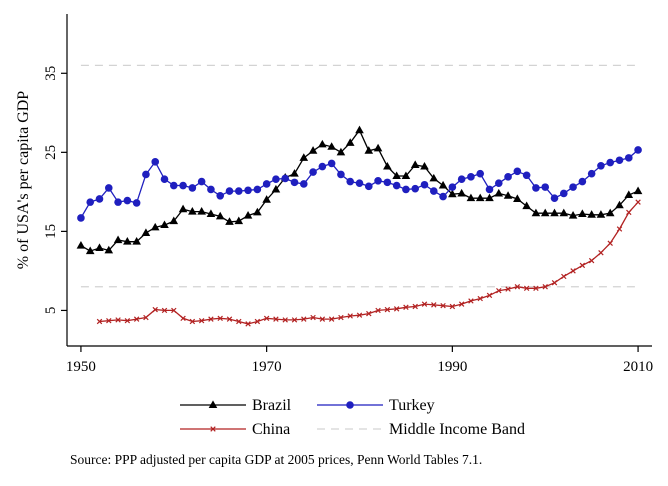 This screenshot has height=486, width=668. What do you see at coordinates (51, 231) in the screenshot?
I see `y-tick-label: 15` at bounding box center [51, 231].